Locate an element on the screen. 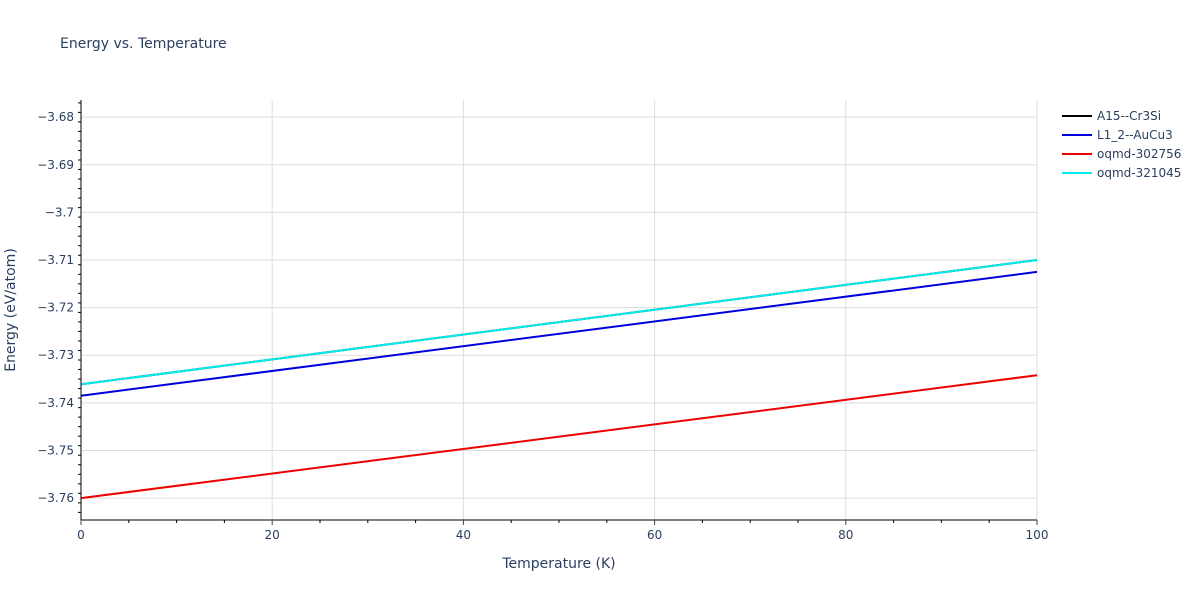 This screenshot has height=600, width=1200. y-tick-label: −3.71 is located at coordinates (55, 260).